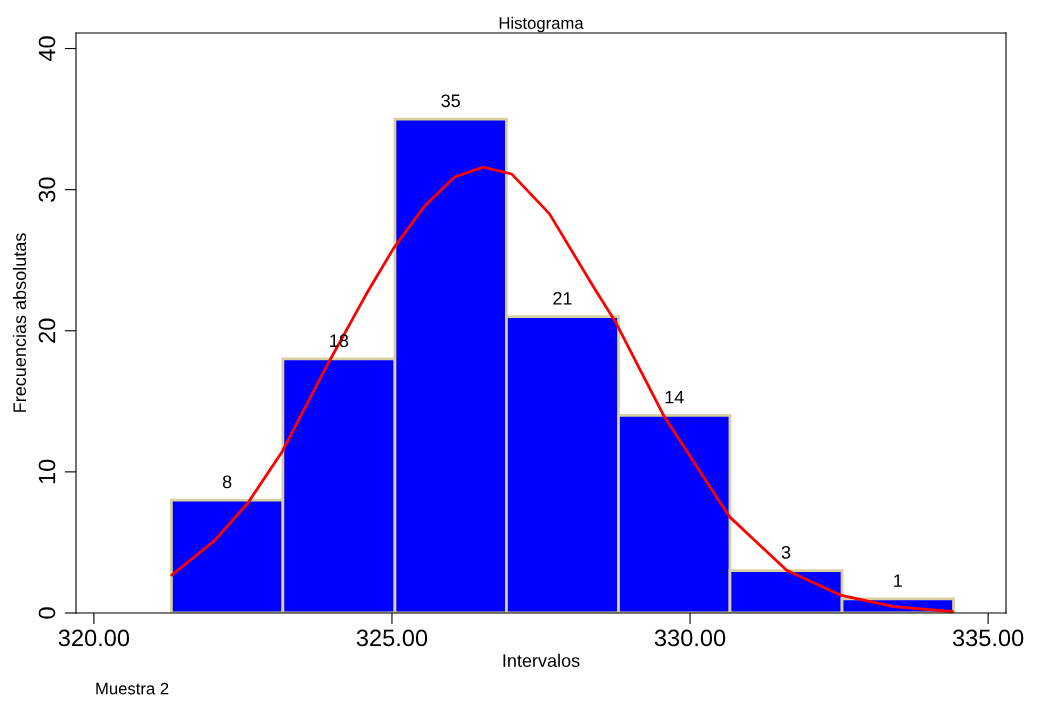  What do you see at coordinates (227, 482) in the screenshot?
I see `data-label: 8` at bounding box center [227, 482].